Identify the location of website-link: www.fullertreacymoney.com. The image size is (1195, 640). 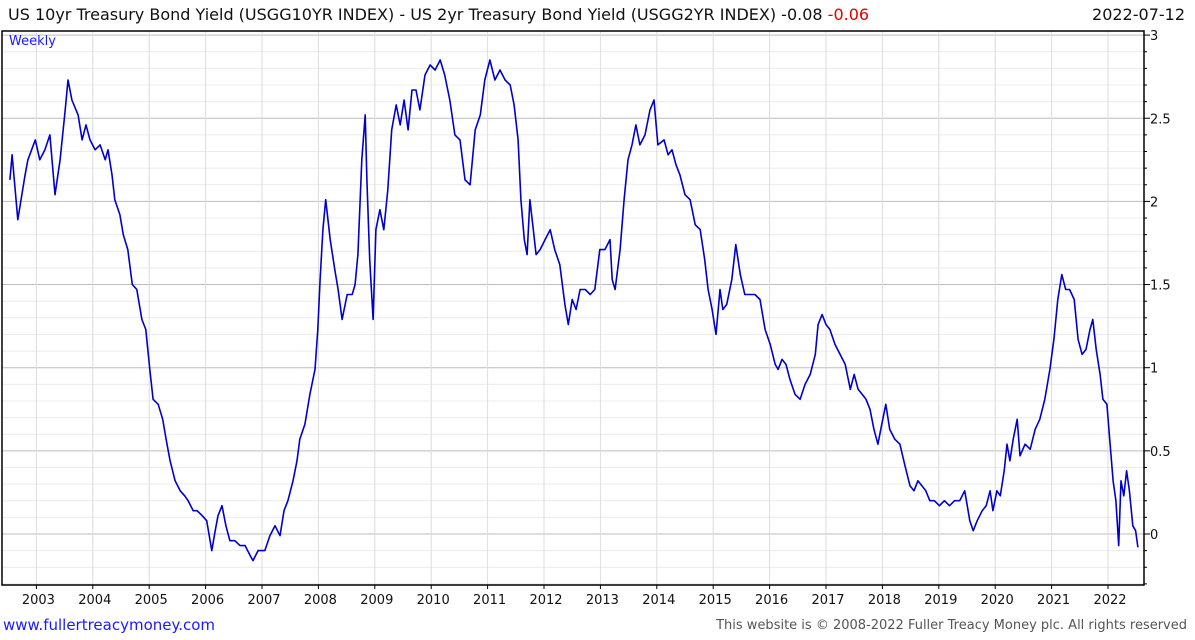
(109, 625).